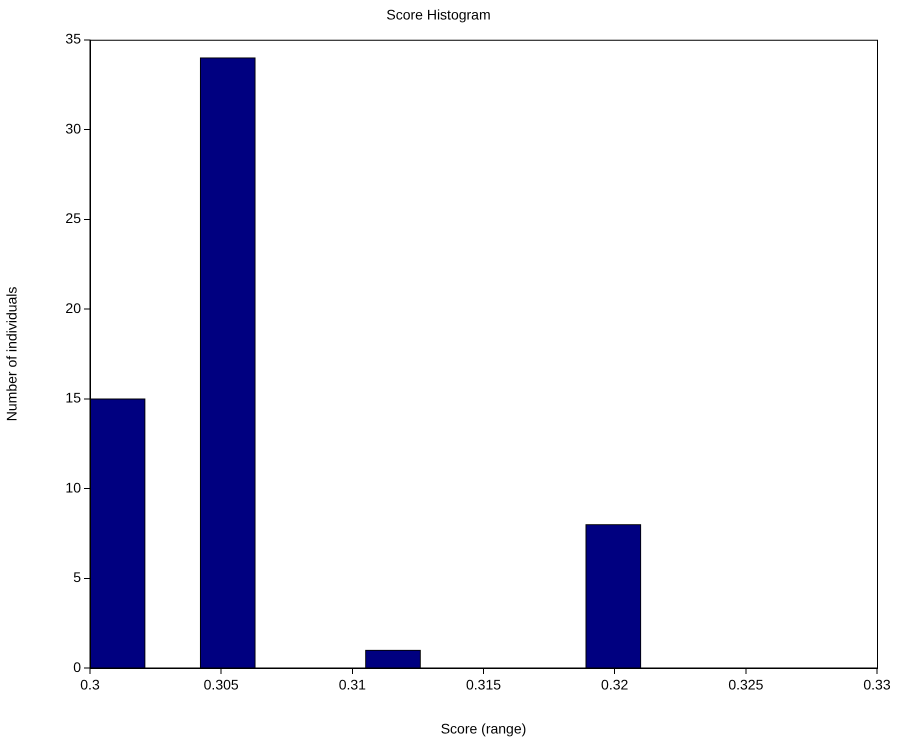  What do you see at coordinates (615, 684) in the screenshot?
I see `x-tick-label: 0.32` at bounding box center [615, 684].